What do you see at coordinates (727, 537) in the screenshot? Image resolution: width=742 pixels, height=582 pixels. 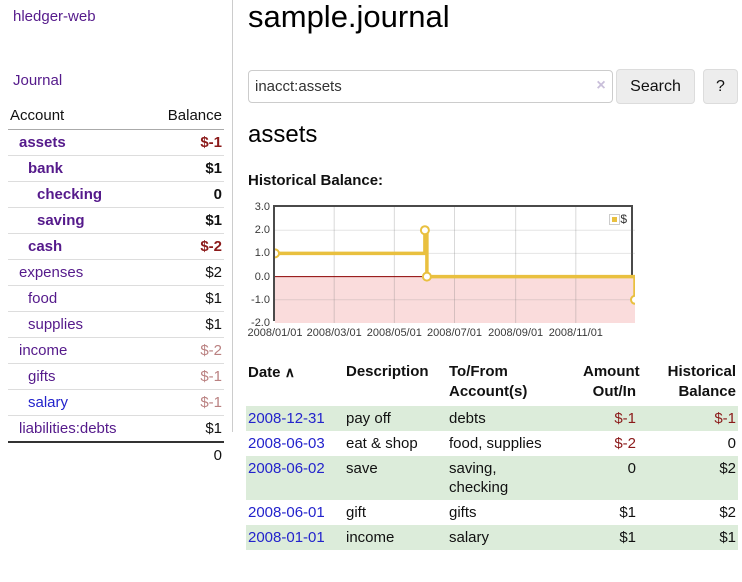 I see `txn-balance: $1` at bounding box center [727, 537].